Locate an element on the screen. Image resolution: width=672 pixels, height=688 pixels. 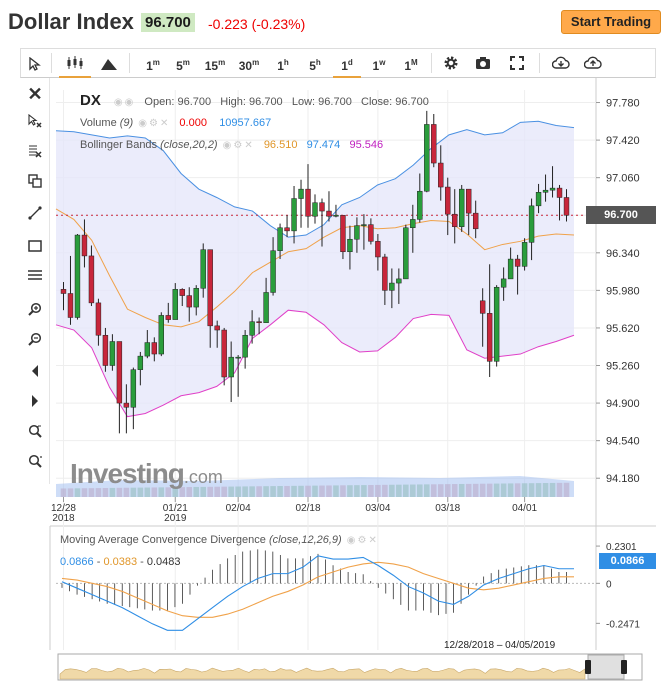
mountain-chart-icon is located at coordinates (109, 63).